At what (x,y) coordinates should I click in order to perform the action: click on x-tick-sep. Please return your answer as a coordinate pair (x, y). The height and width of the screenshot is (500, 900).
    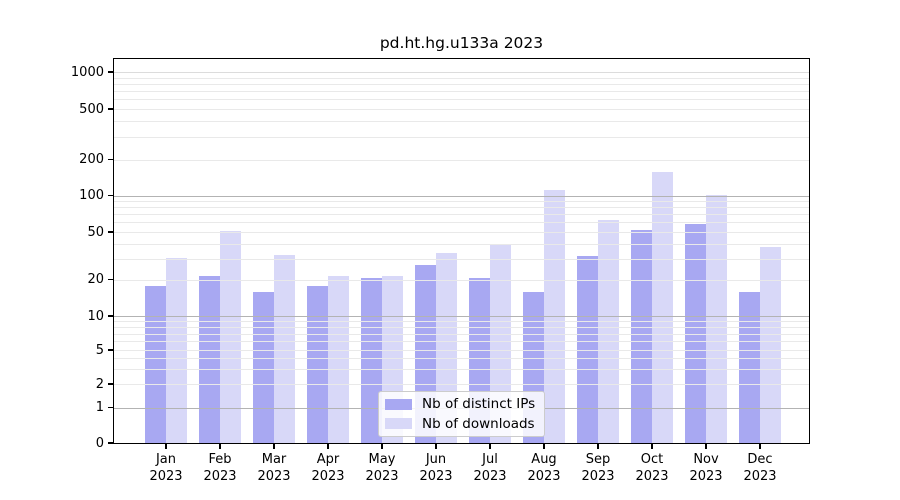
    Looking at the image, I should click on (598, 446).